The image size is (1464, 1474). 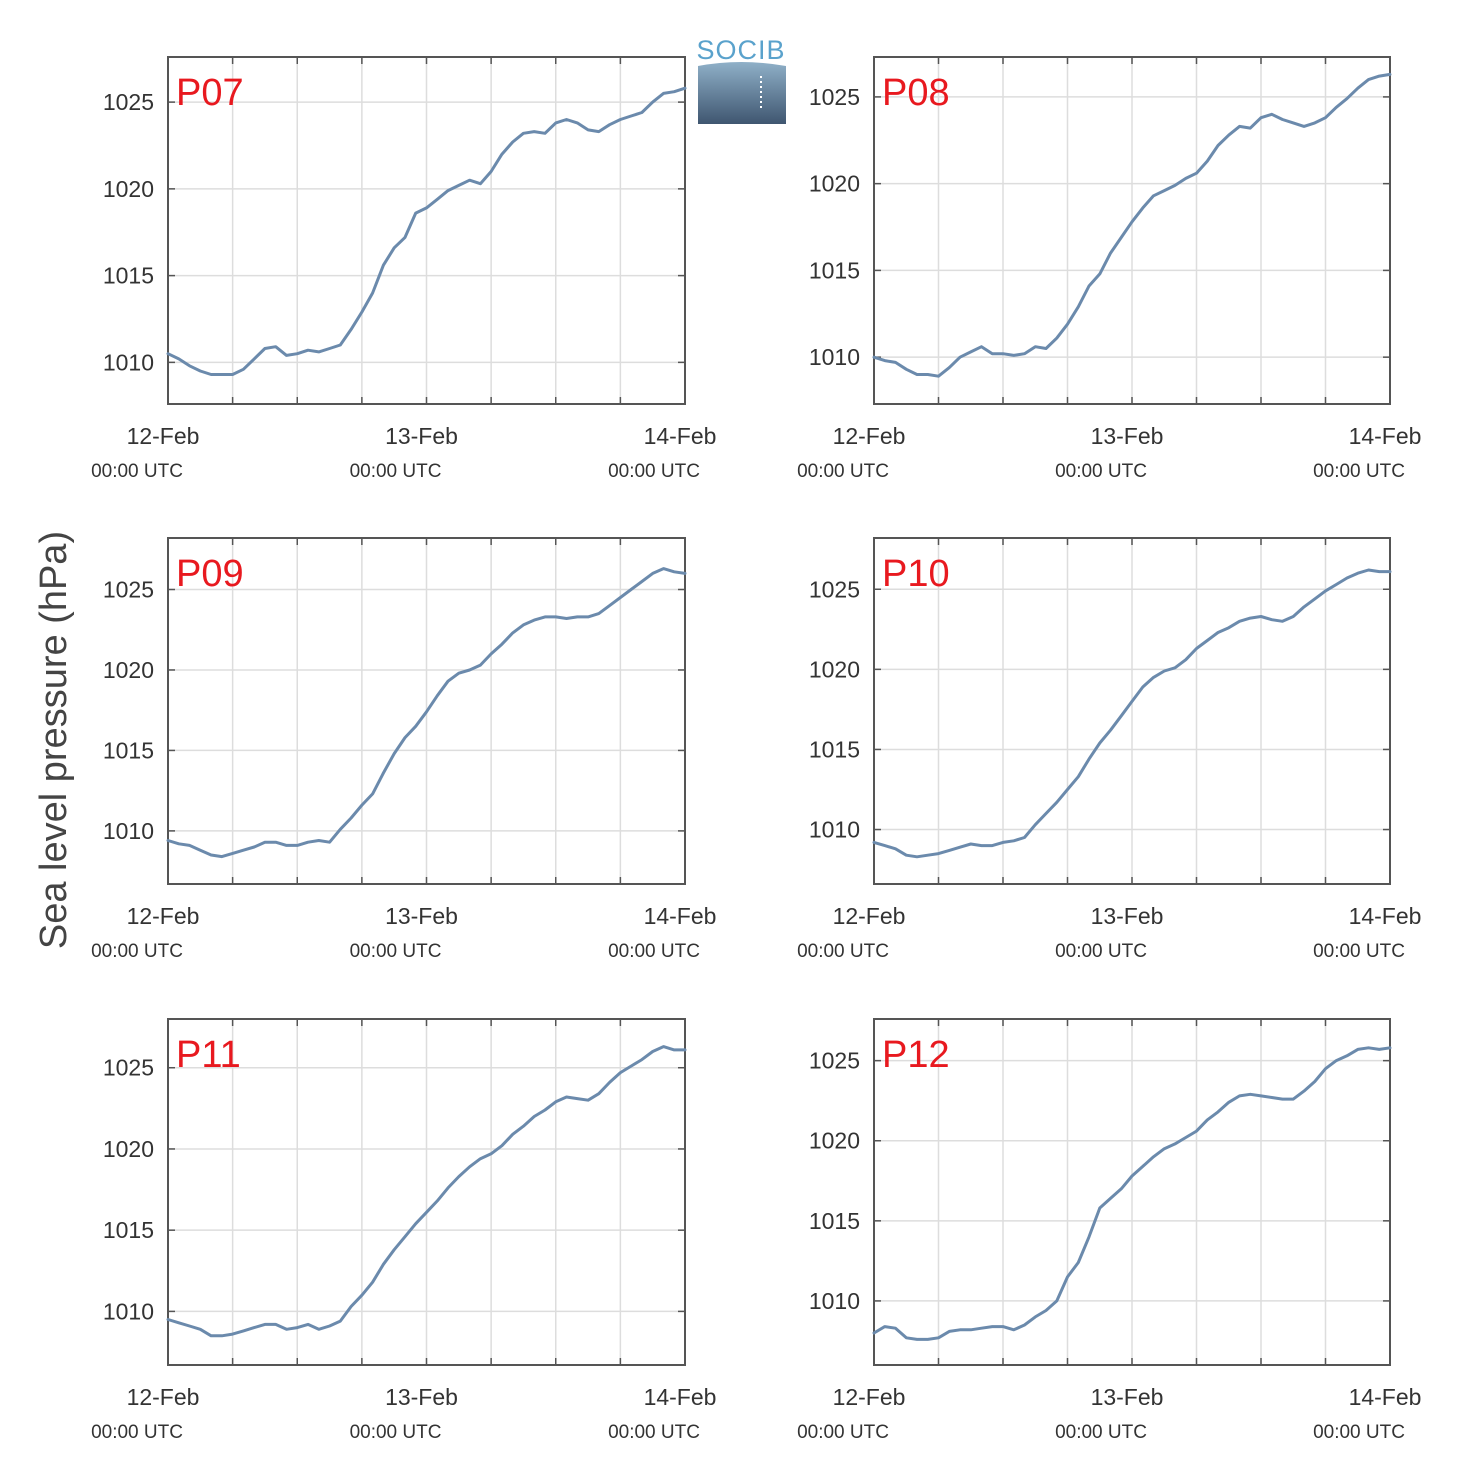 I want to click on y-axis-label: Sea level pressure (hPa), so click(x=54, y=740).